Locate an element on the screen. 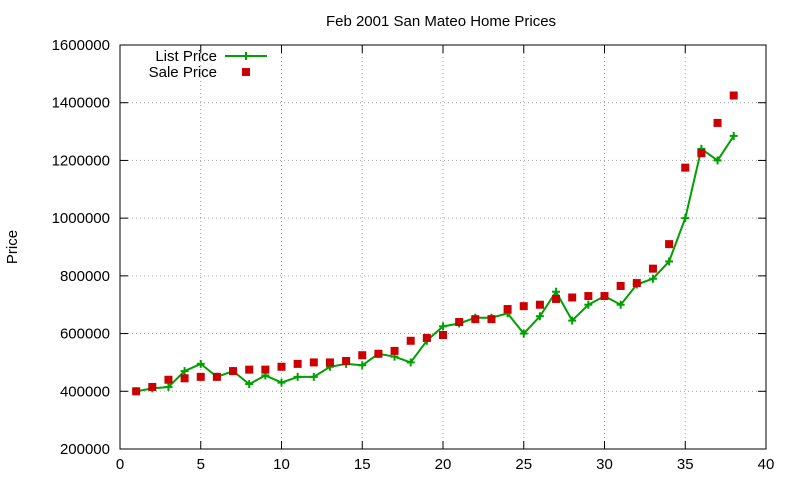  y-tick-label: 600000 is located at coordinates (85, 334).